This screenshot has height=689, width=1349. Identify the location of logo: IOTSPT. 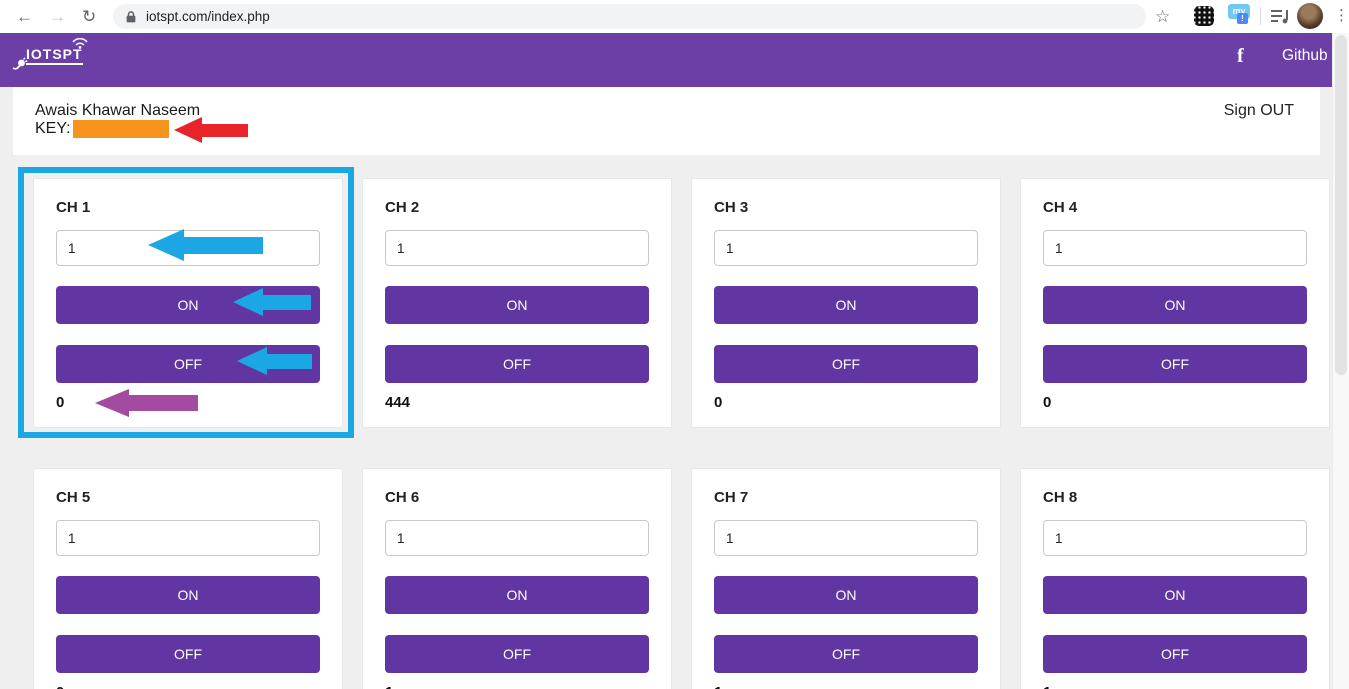
(50, 53).